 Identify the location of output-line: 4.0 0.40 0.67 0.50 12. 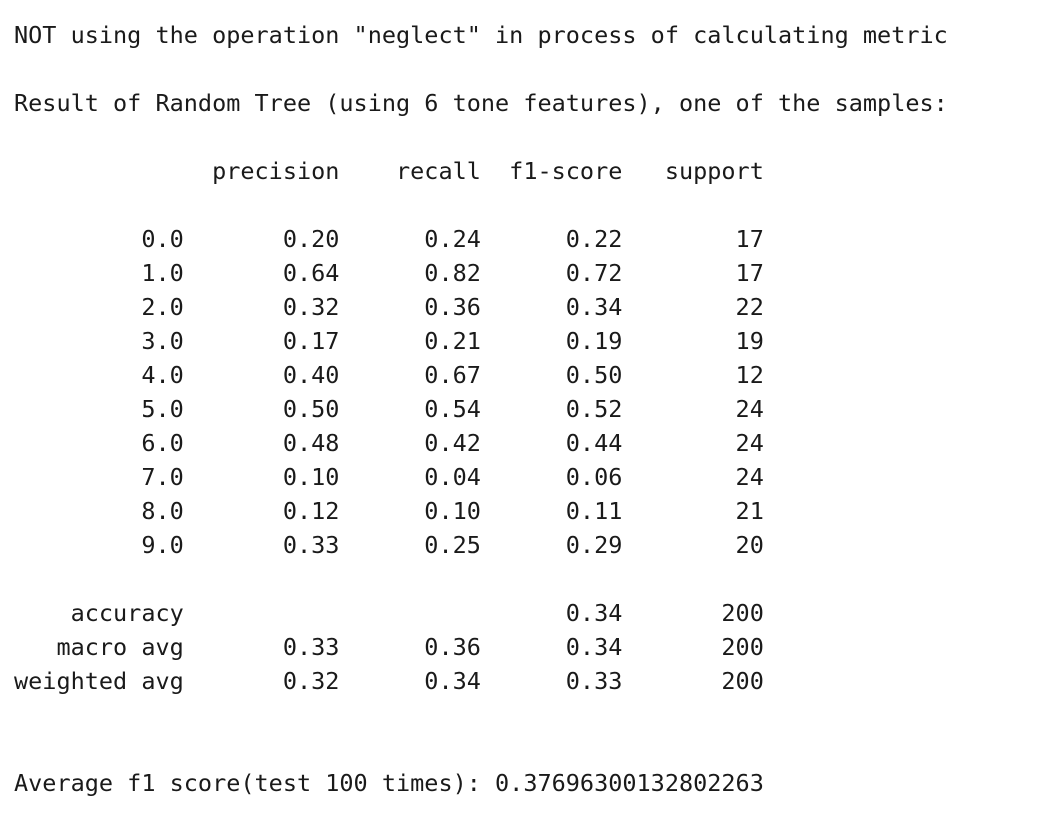
(389, 375).